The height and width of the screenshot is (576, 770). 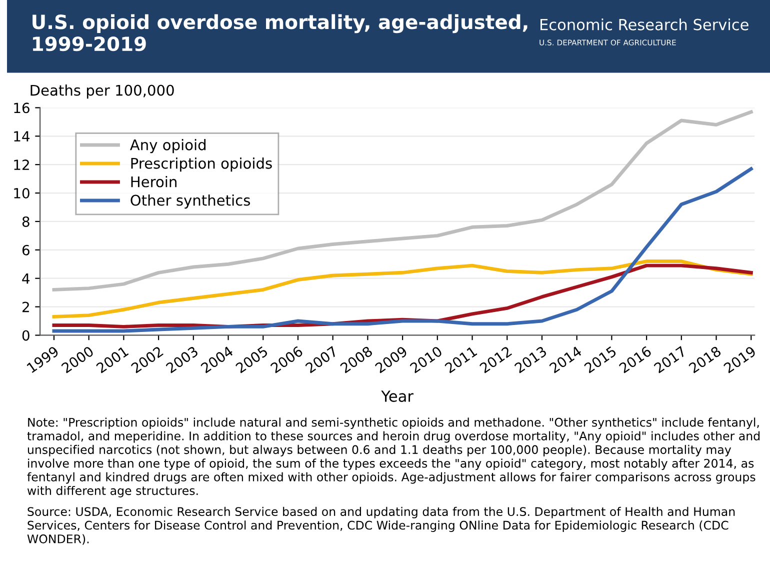 I want to click on legend-label: Any opioid, so click(x=168, y=146).